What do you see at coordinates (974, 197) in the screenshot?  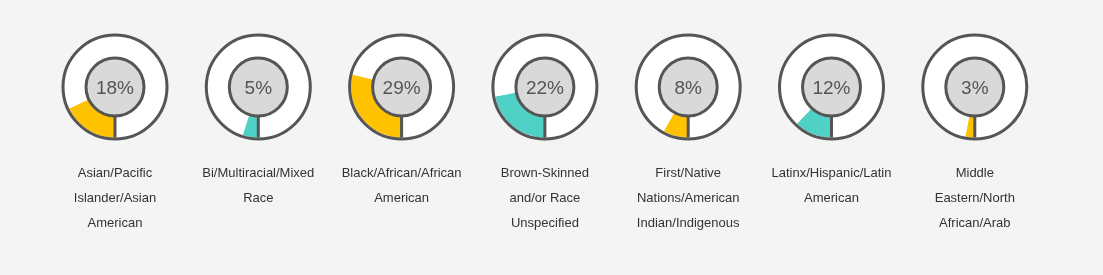 I see `text: Middle Eastern/North African/Arab` at bounding box center [974, 197].